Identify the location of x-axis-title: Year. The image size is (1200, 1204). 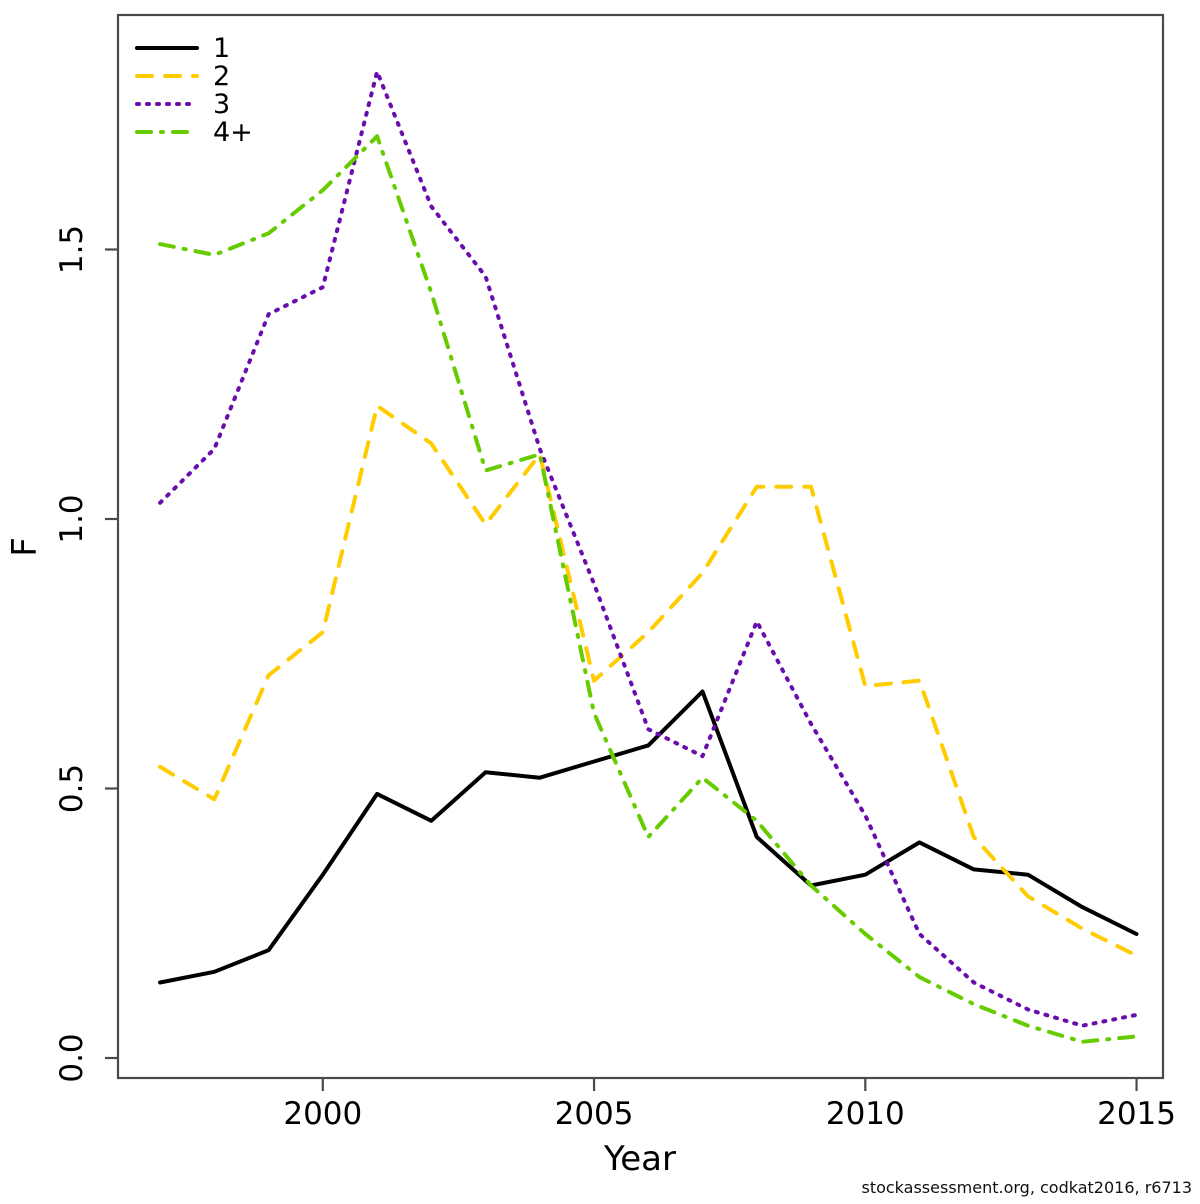
(639, 1159).